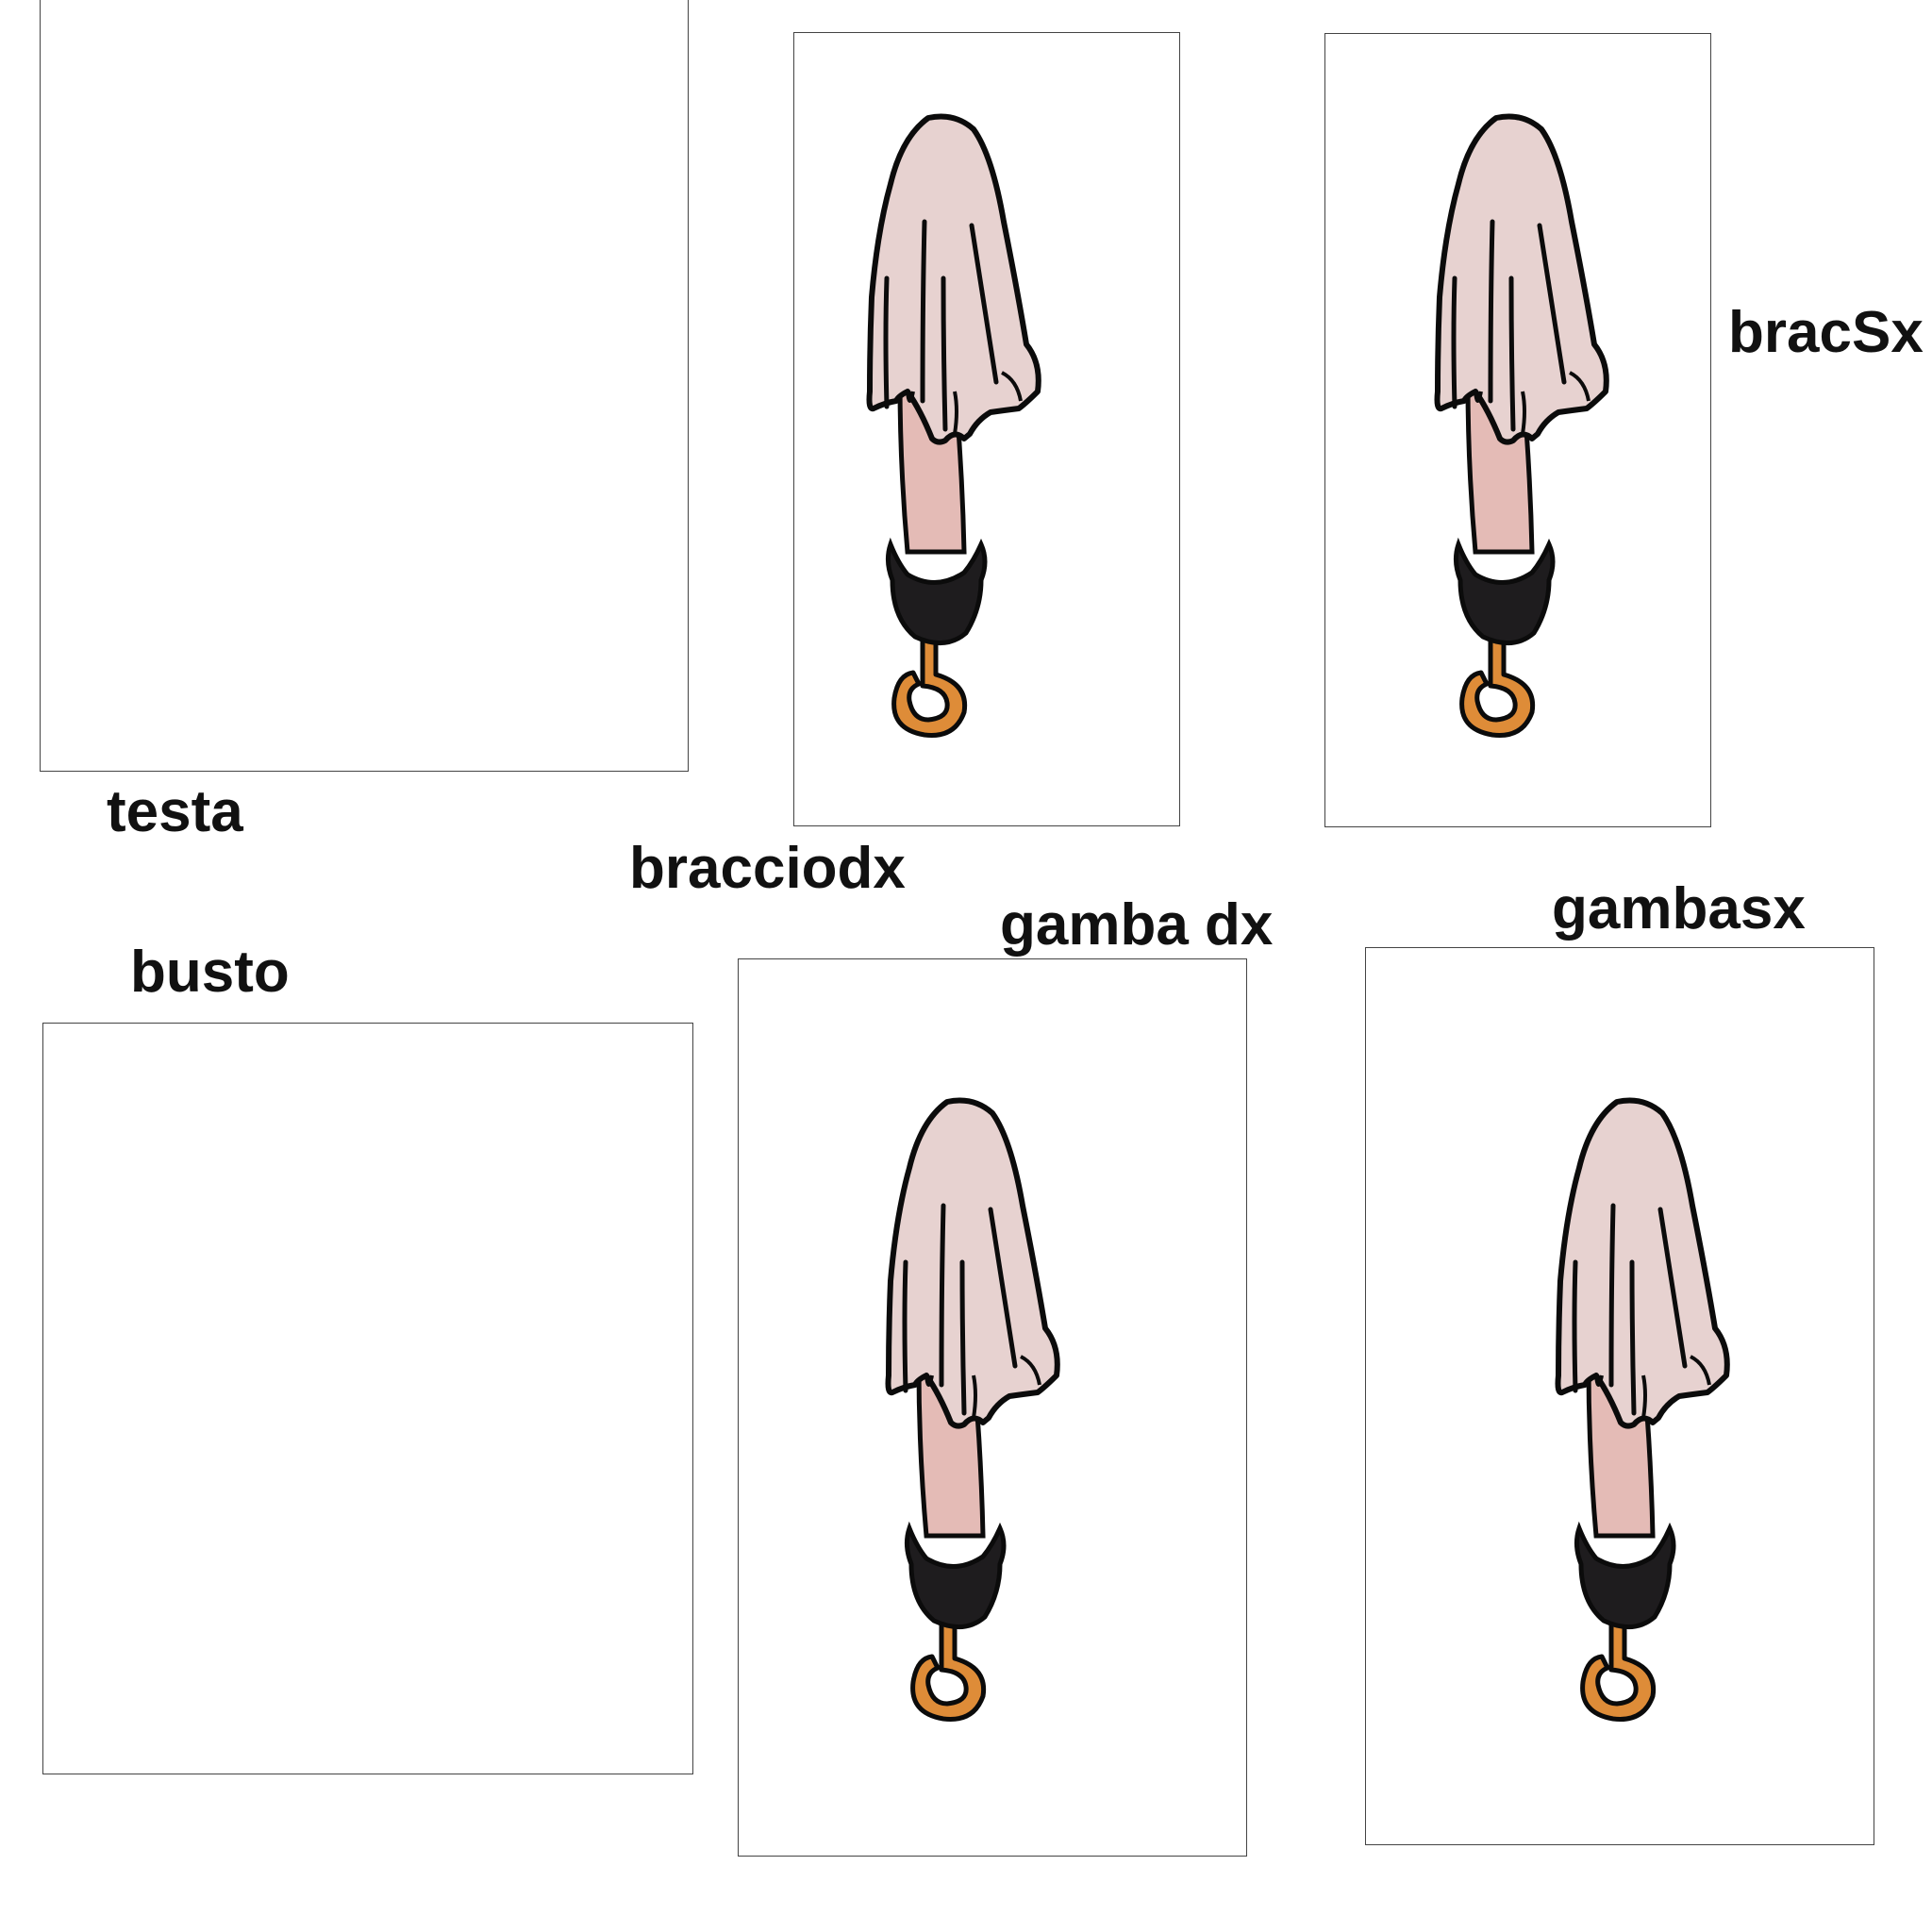  What do you see at coordinates (210, 972) in the screenshot?
I see `busto-label: busto` at bounding box center [210, 972].